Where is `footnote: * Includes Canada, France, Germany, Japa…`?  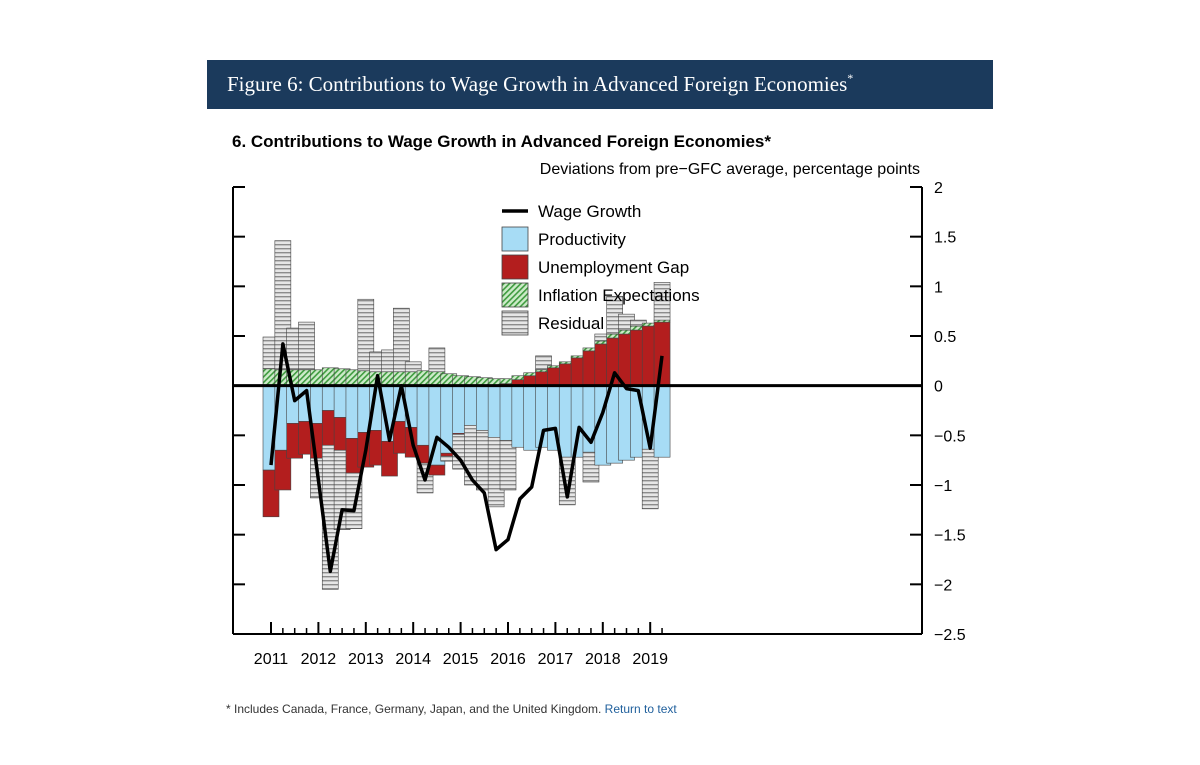 footnote: * Includes Canada, France, Germany, Japa… is located at coordinates (451, 709).